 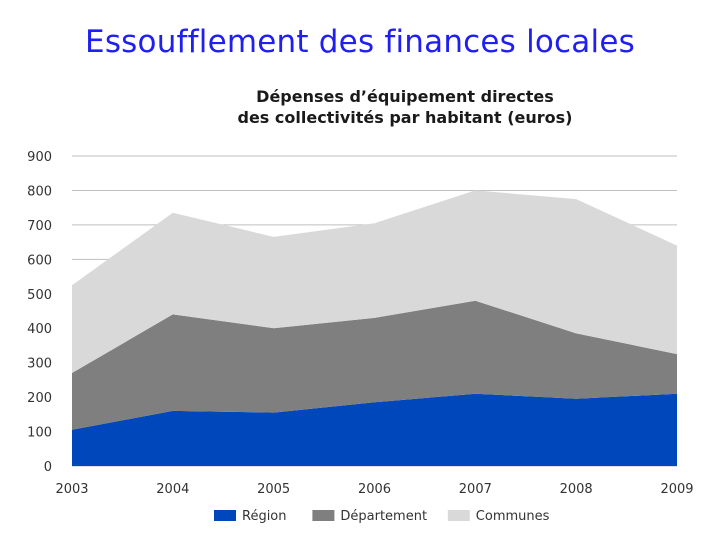 What do you see at coordinates (374, 429) in the screenshot?
I see `area-region` at bounding box center [374, 429].